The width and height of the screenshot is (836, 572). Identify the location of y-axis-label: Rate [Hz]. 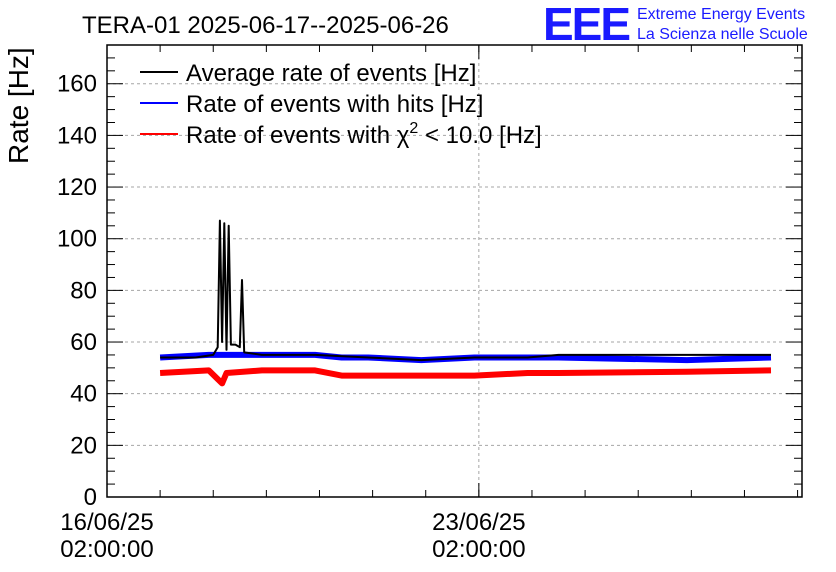
(18, 105).